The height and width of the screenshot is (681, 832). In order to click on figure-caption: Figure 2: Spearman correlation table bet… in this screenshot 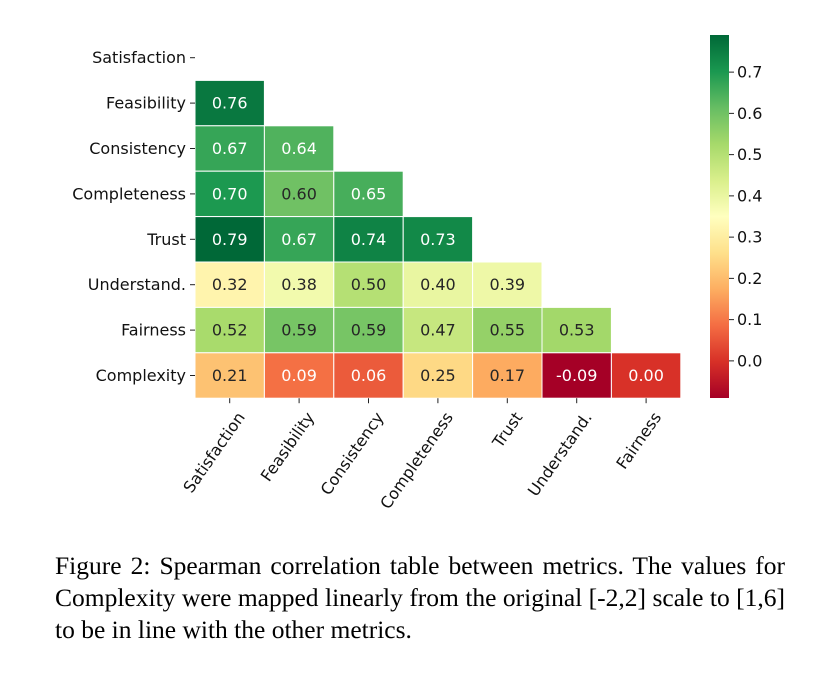, I will do `click(420, 597)`.